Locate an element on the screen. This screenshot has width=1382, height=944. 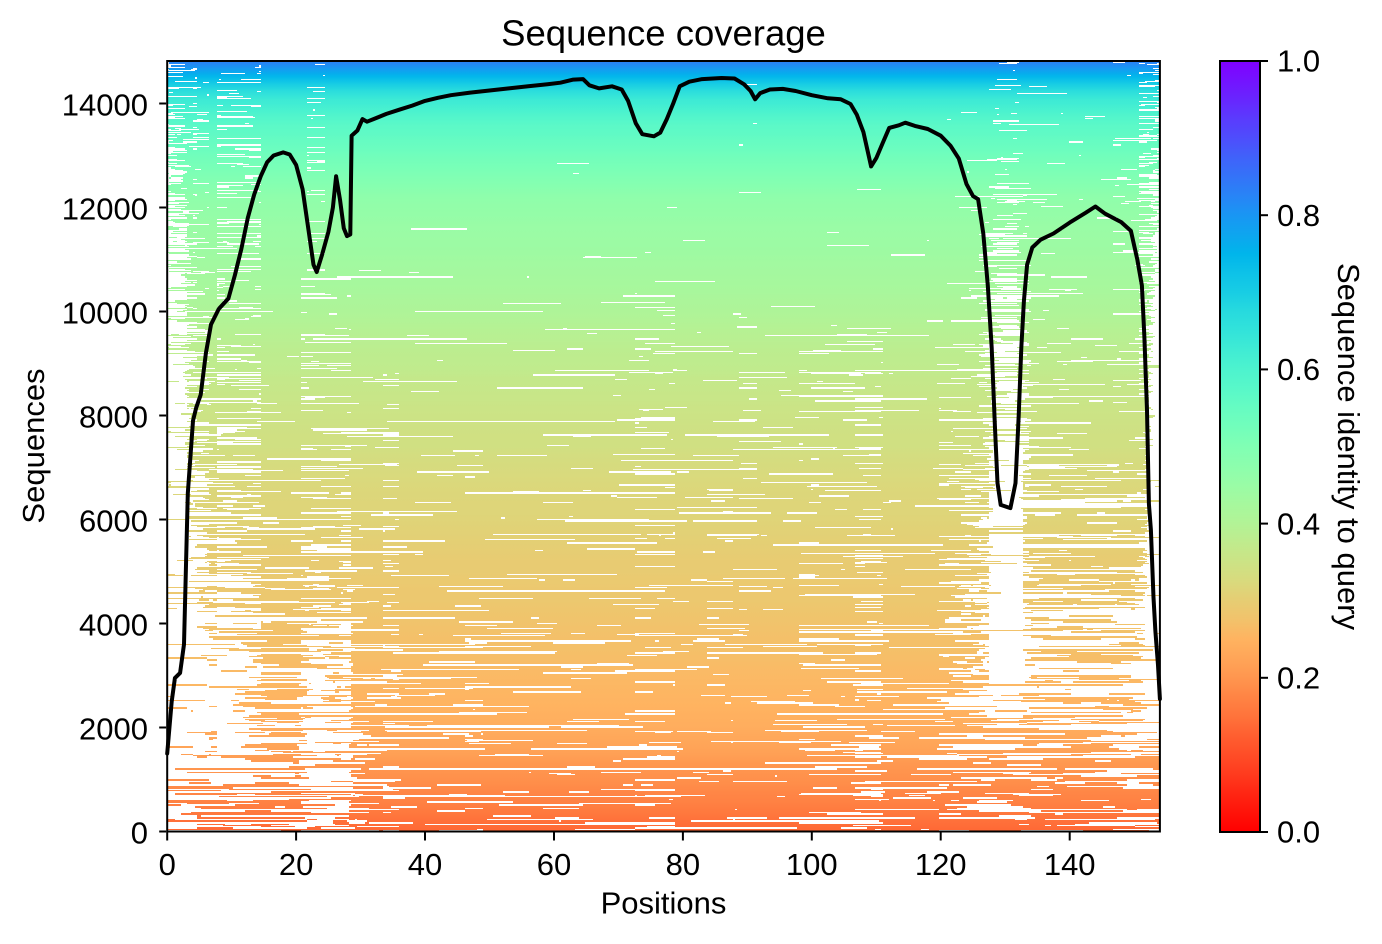
svg-text: 60 is located at coordinates (554, 864).